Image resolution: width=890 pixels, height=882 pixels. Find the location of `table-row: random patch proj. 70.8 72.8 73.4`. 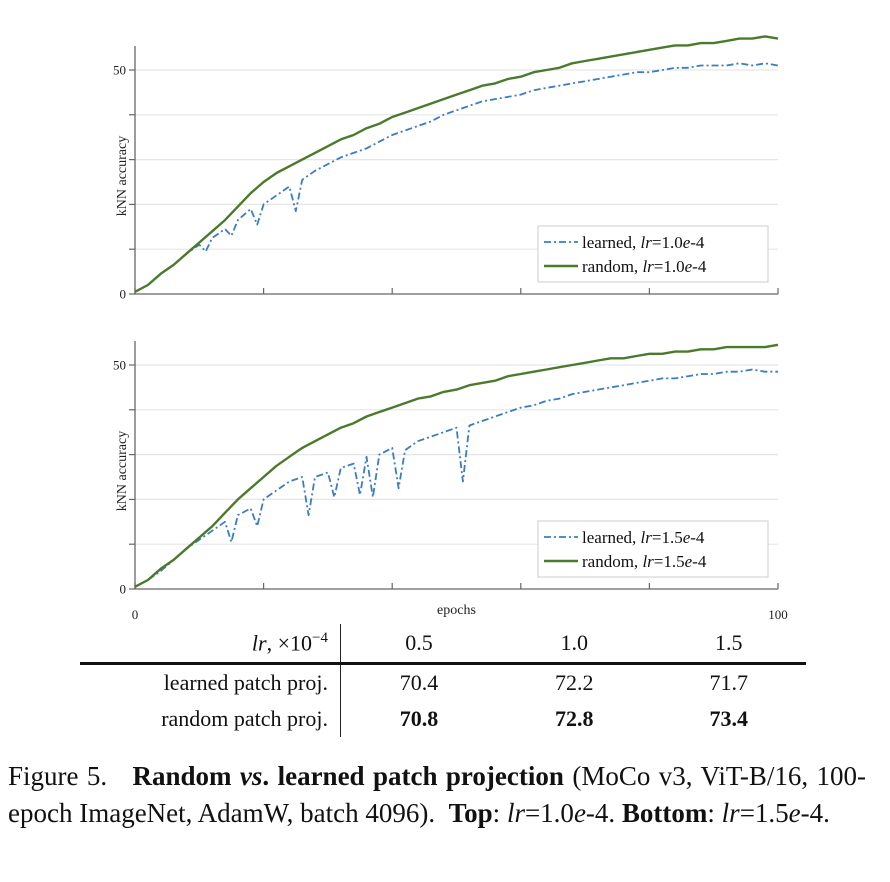

table-row: random patch proj. 70.8 72.8 73.4 is located at coordinates (443, 719).